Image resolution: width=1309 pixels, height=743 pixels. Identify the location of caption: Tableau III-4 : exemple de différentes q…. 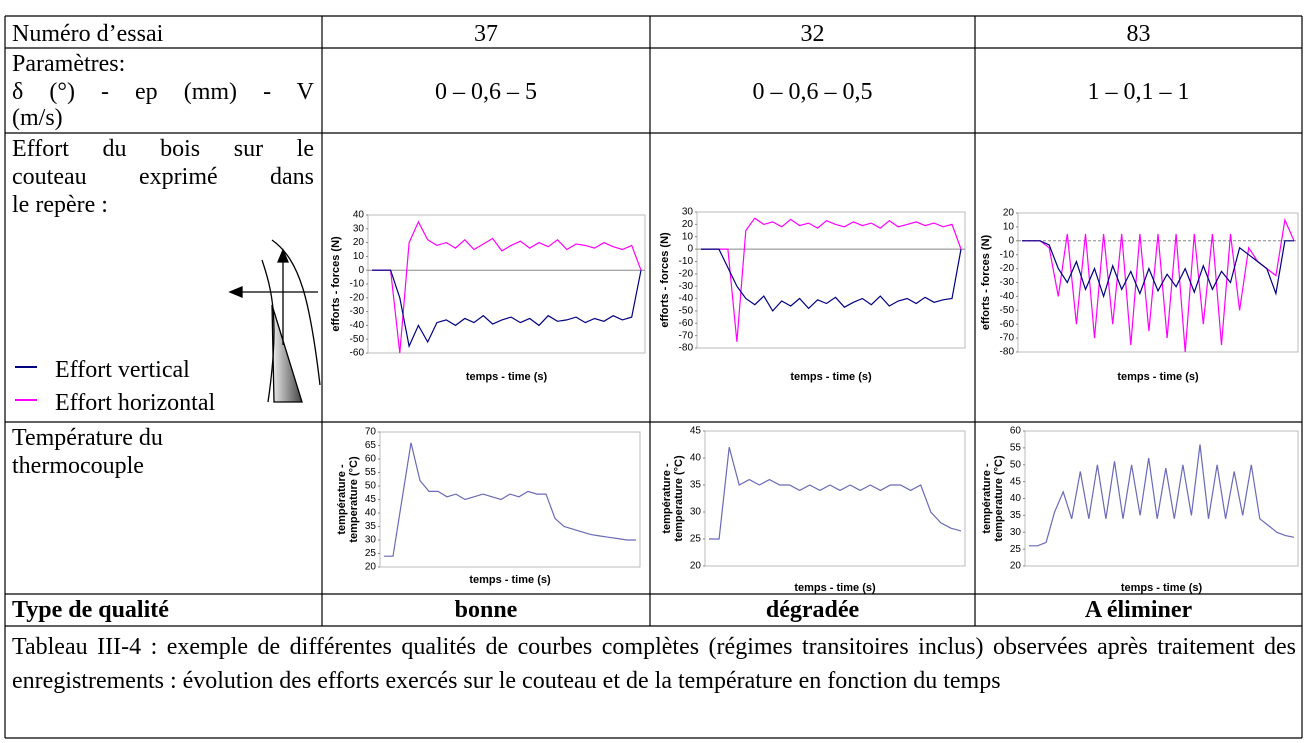
(654, 664).